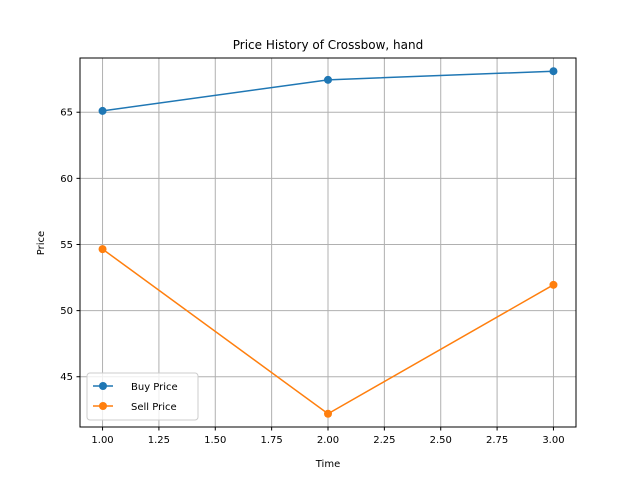 Image resolution: width=640 pixels, height=480 pixels. What do you see at coordinates (272, 440) in the screenshot?
I see `x-tick-label: 1.75` at bounding box center [272, 440].